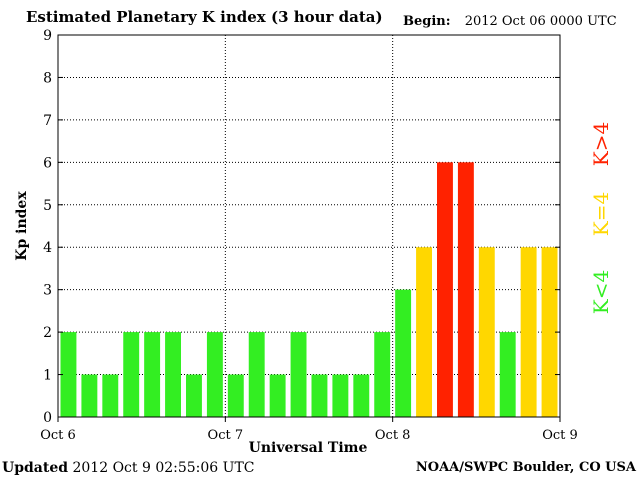 Image resolution: width=640 pixels, height=480 pixels. What do you see at coordinates (47, 163) in the screenshot?
I see `y-tick-label: 6` at bounding box center [47, 163].